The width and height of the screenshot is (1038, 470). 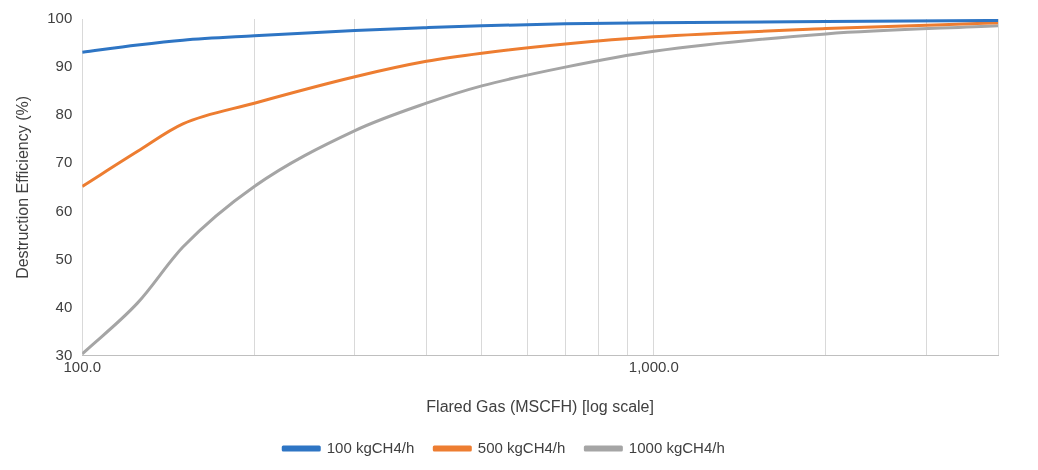 I want to click on y-axis-title: Destruction Efficiency (%), so click(x=23, y=187).